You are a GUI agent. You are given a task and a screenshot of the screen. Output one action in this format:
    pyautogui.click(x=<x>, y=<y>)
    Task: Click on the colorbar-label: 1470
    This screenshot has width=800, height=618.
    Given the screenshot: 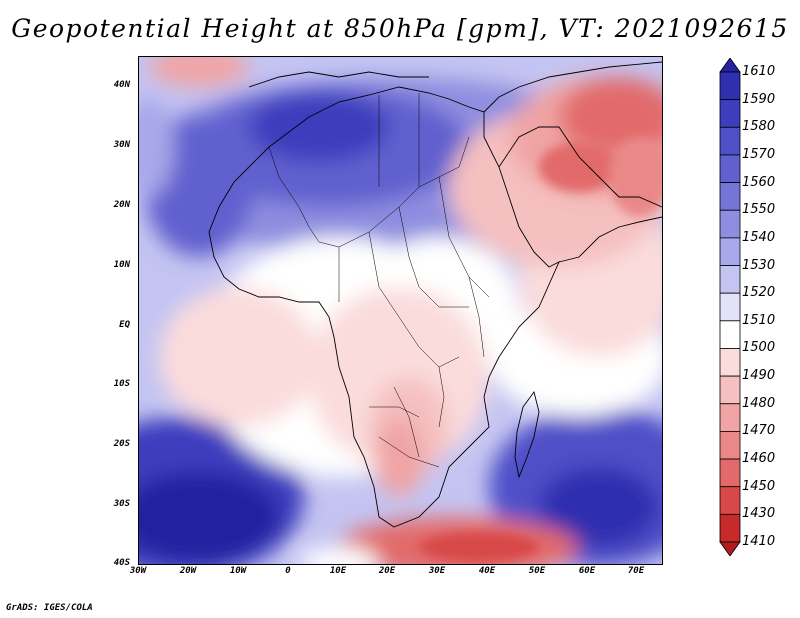 What is the action you would take?
    pyautogui.click(x=759, y=431)
    